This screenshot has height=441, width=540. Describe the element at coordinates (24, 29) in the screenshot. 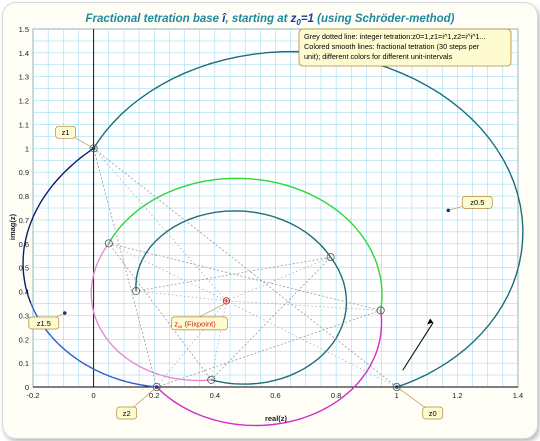

I see `y-tick-label: 1.5` at that location.